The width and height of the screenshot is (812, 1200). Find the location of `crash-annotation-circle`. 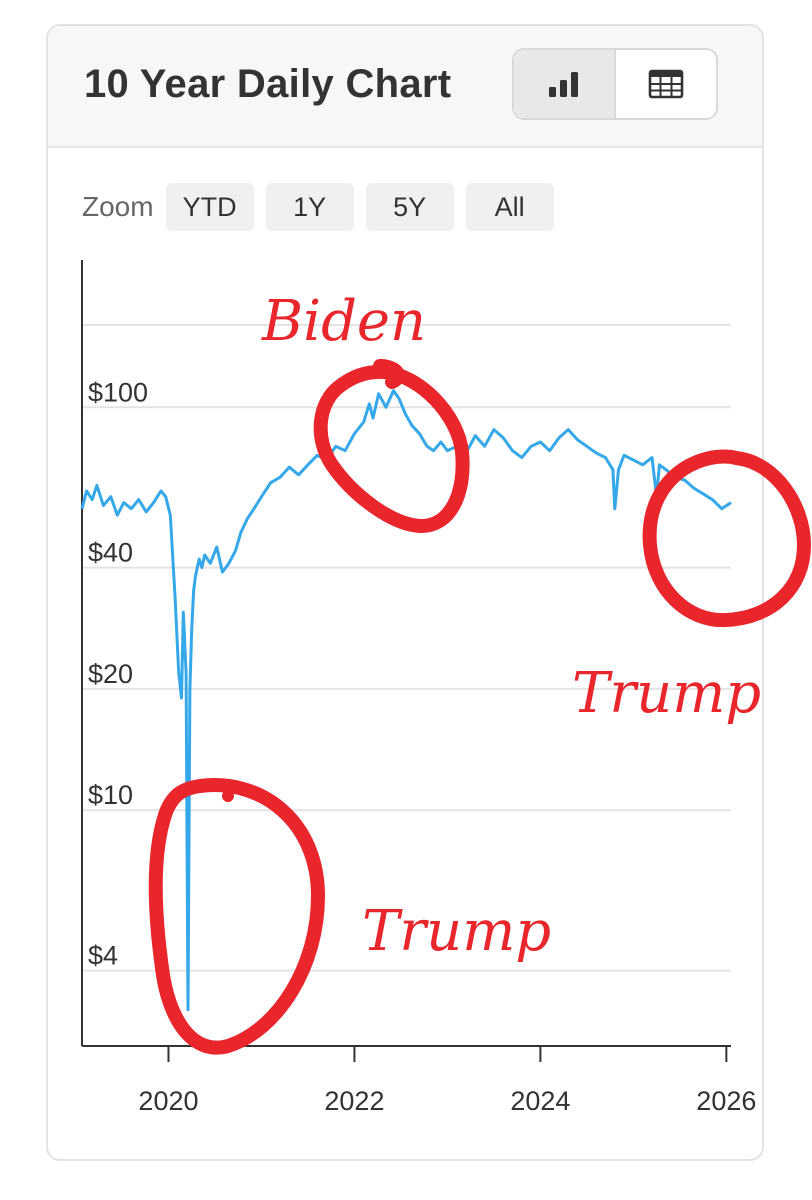

crash-annotation-circle is located at coordinates (236, 916).